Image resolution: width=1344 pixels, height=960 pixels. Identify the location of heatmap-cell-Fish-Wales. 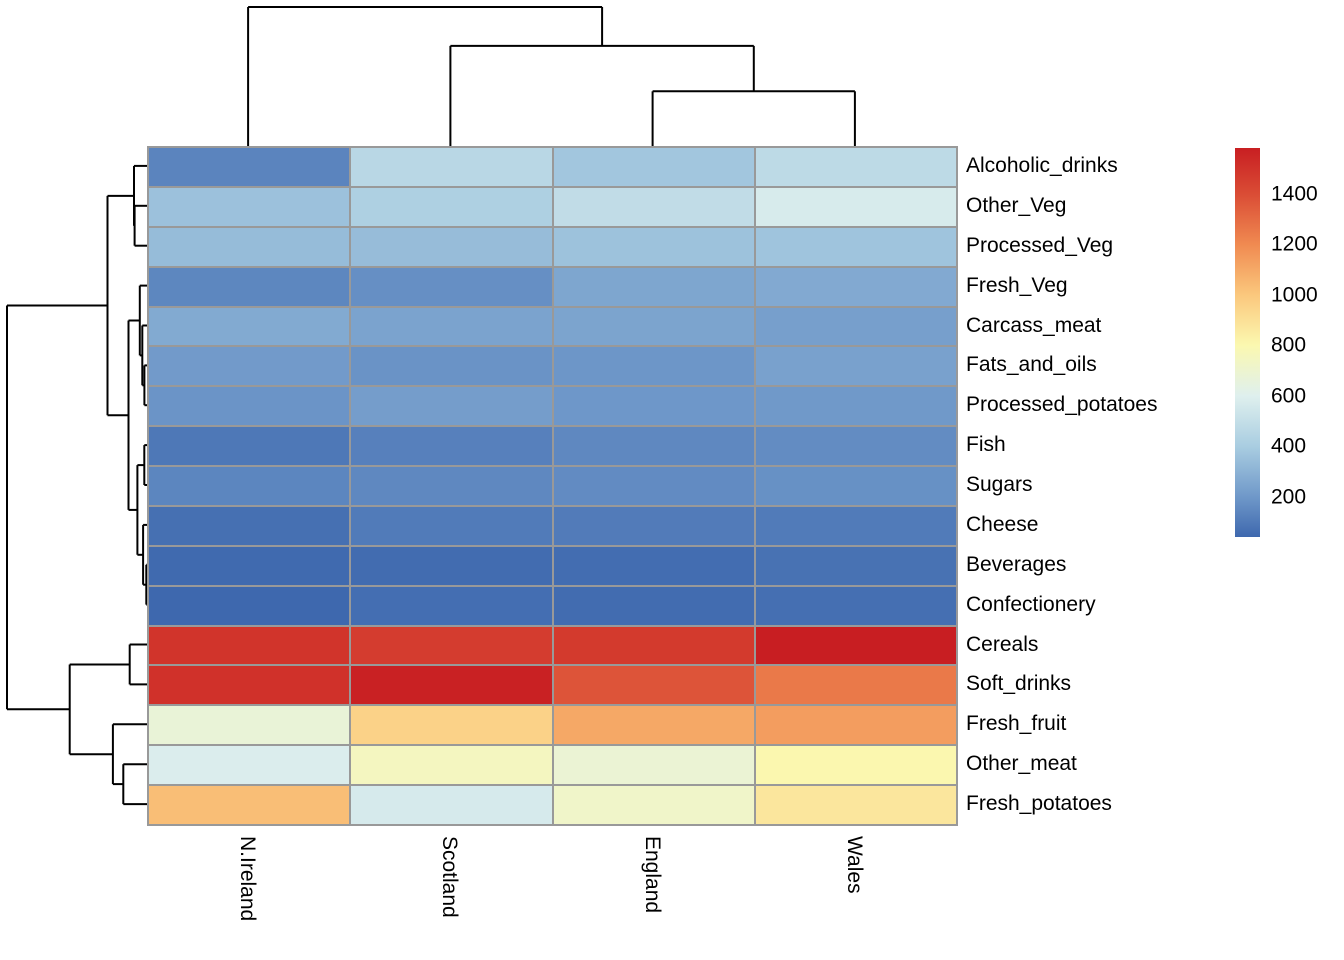
(856, 446).